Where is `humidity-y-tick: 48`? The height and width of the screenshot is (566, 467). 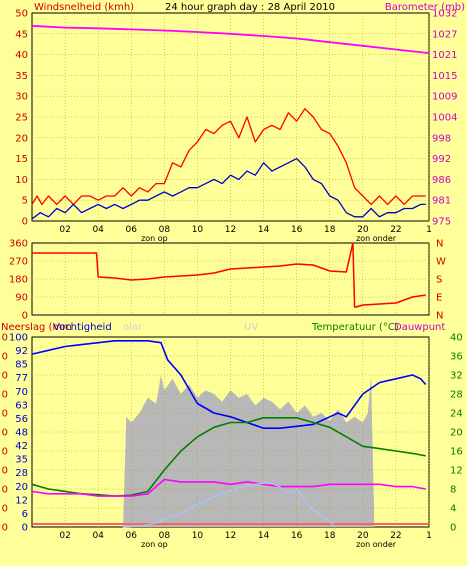
humidity-y-tick: 48 is located at coordinates (21, 433).